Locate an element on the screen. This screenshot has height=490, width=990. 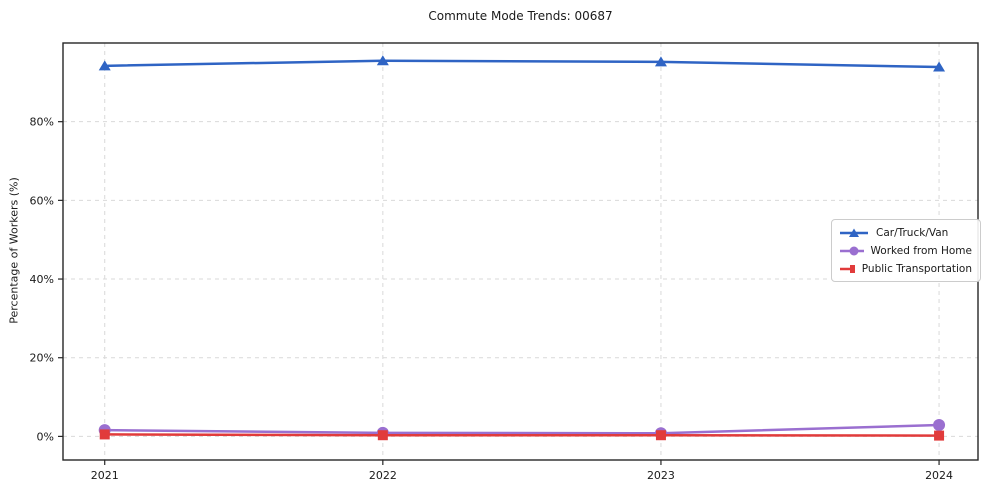
legend-swatch-square-icon is located at coordinates (847, 268).